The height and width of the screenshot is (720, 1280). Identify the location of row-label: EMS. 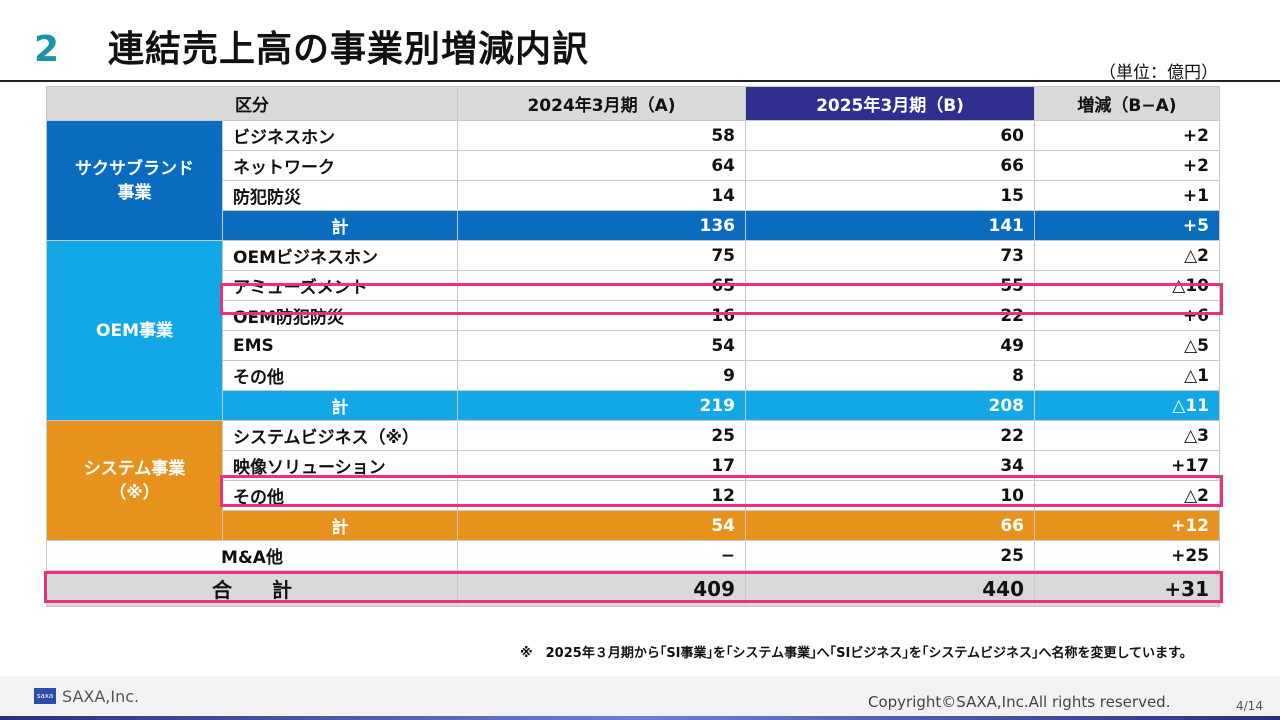
(340, 345).